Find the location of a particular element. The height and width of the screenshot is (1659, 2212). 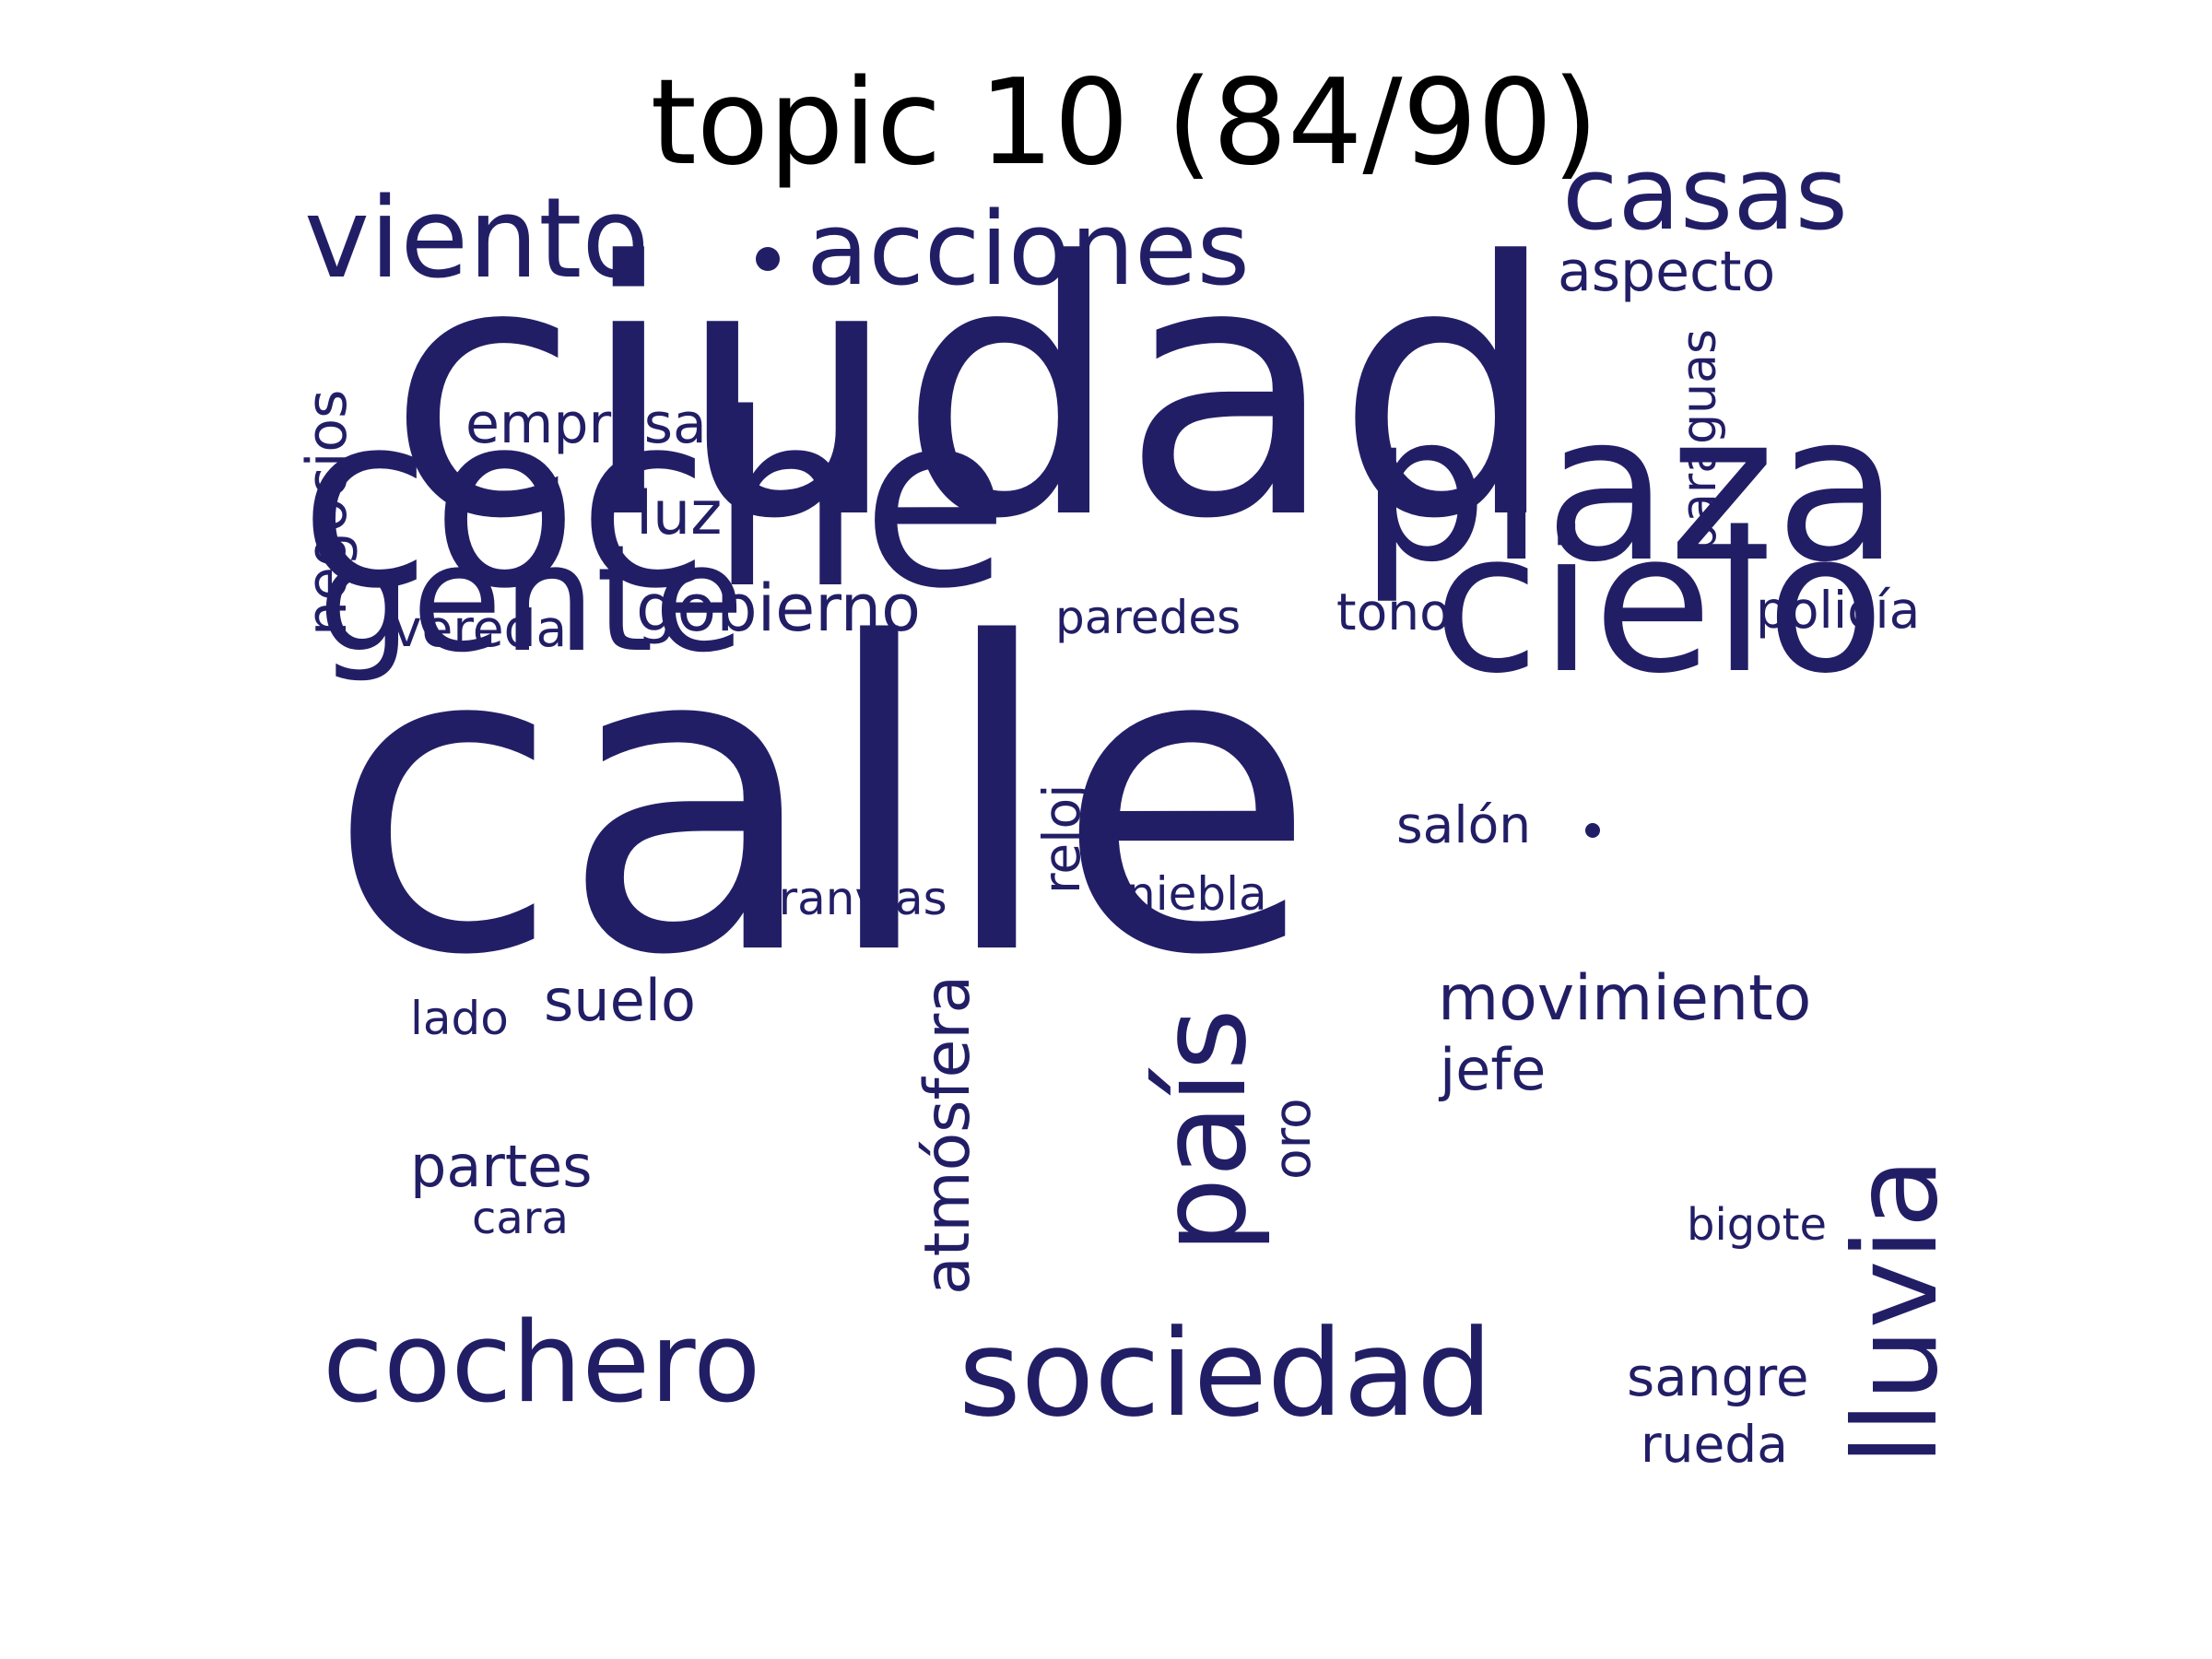

word-tranvias: tranvías is located at coordinates (853, 898).